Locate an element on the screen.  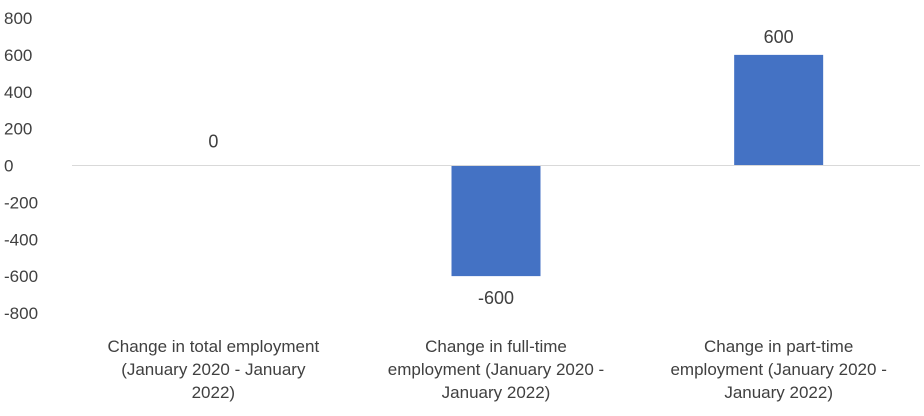
data-label: -600 is located at coordinates (496, 298).